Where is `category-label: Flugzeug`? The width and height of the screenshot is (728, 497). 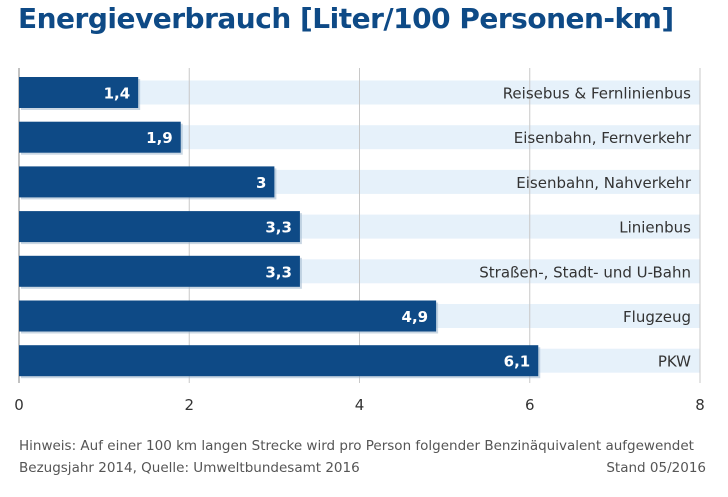
category-label: Flugzeug is located at coordinates (657, 317).